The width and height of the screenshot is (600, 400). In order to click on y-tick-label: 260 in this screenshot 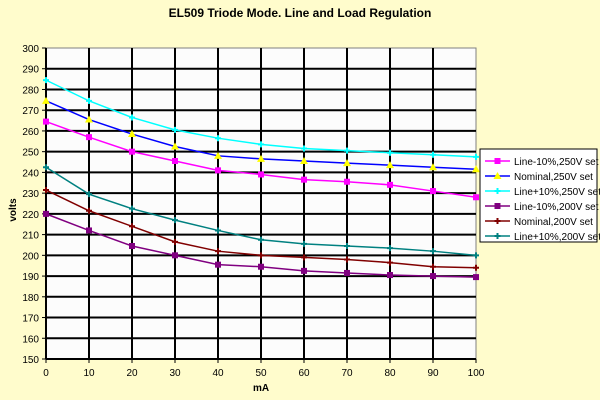, I will do `click(30, 132)`.